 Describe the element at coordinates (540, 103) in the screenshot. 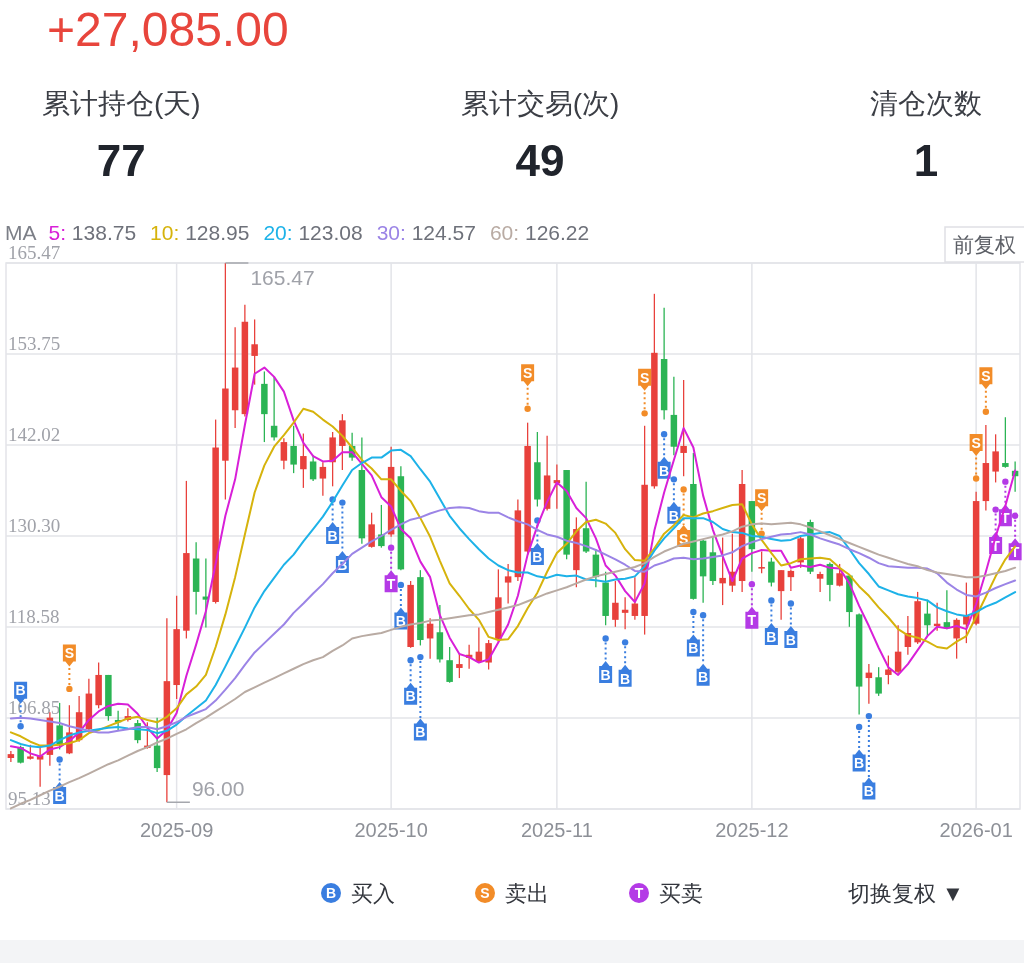

I see `category-label: 累计交易(次)` at that location.